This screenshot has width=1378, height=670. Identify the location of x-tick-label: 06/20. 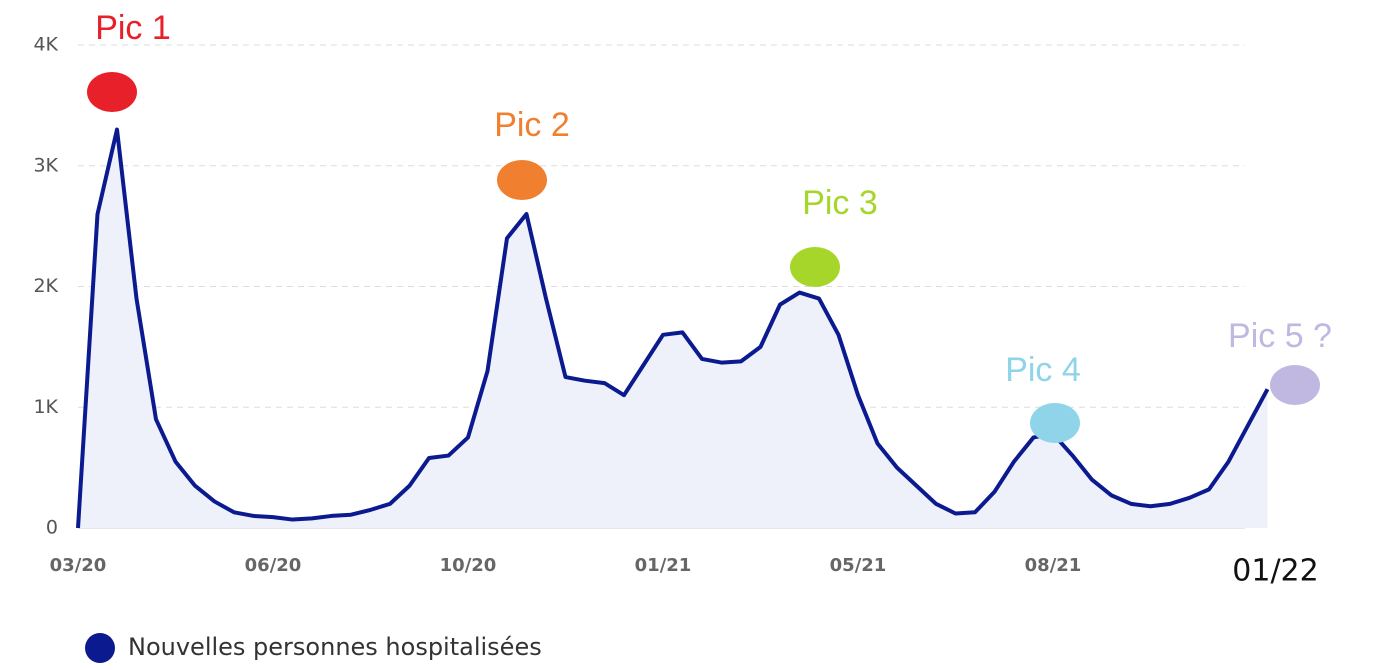
(273, 565).